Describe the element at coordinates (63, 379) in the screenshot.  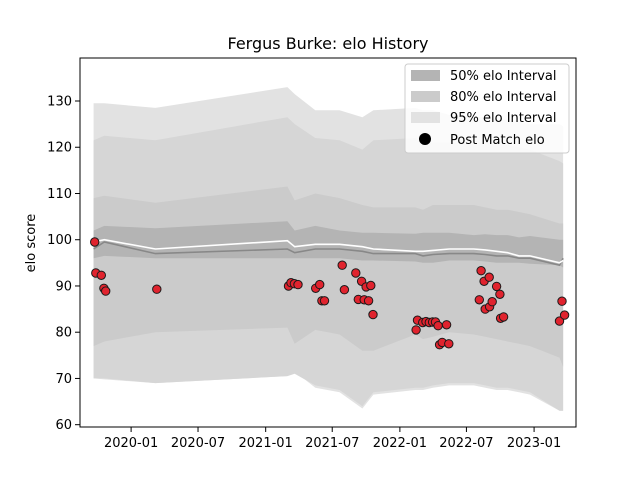
I see `y-tick-label: 70` at that location.